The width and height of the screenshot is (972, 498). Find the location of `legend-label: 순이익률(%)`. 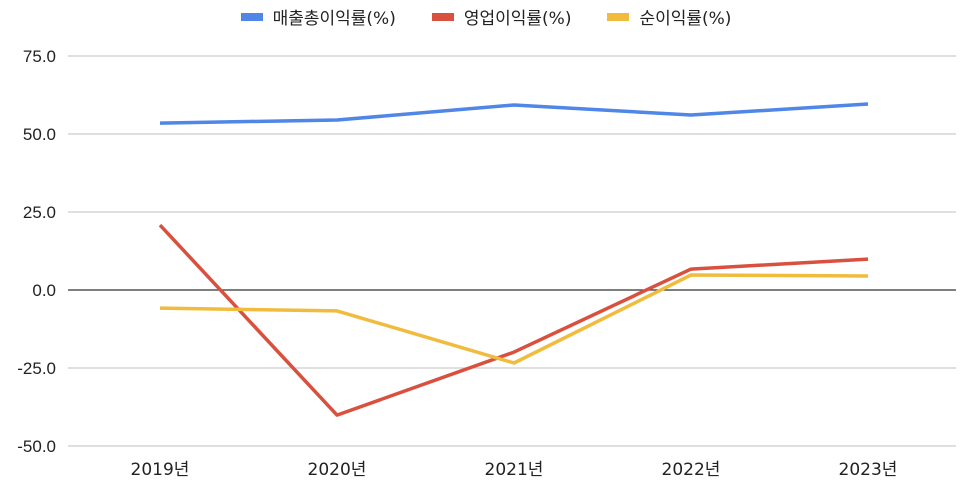

legend-label: 순이익률(%) is located at coordinates (685, 19).